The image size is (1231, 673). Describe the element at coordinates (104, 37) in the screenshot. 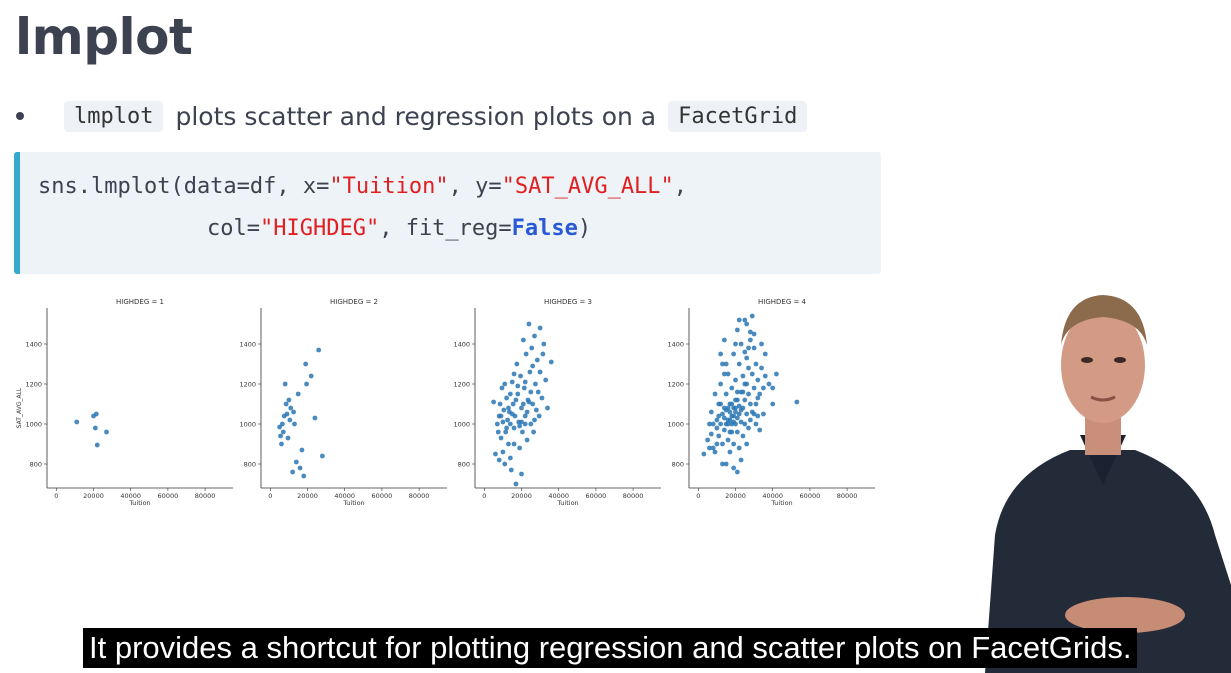

I see `slide-title: lmplot` at that location.